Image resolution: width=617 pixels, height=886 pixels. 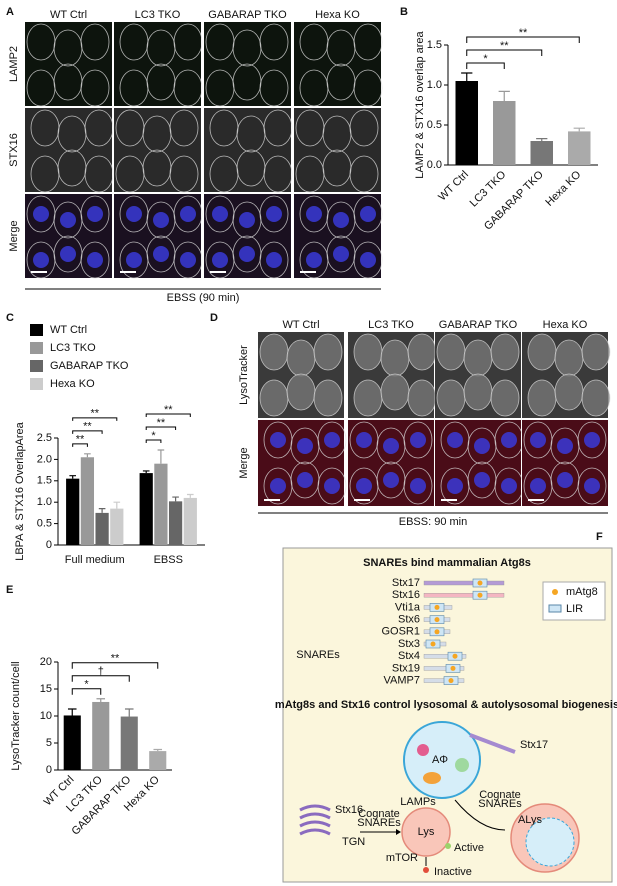 What do you see at coordinates (68, 150) in the screenshot?
I see `micrograph` at bounding box center [68, 150].